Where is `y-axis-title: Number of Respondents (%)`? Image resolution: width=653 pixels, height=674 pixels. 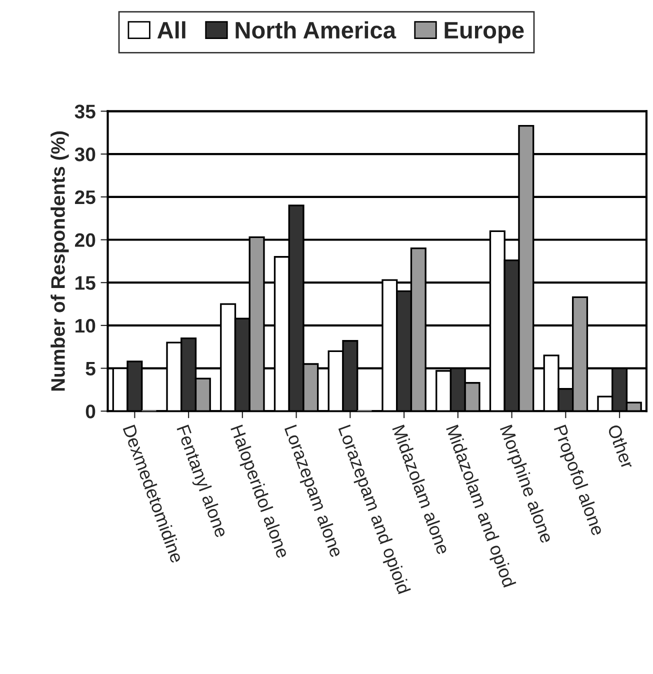
y-axis-title: Number of Respondents (%) is located at coordinates (59, 261).